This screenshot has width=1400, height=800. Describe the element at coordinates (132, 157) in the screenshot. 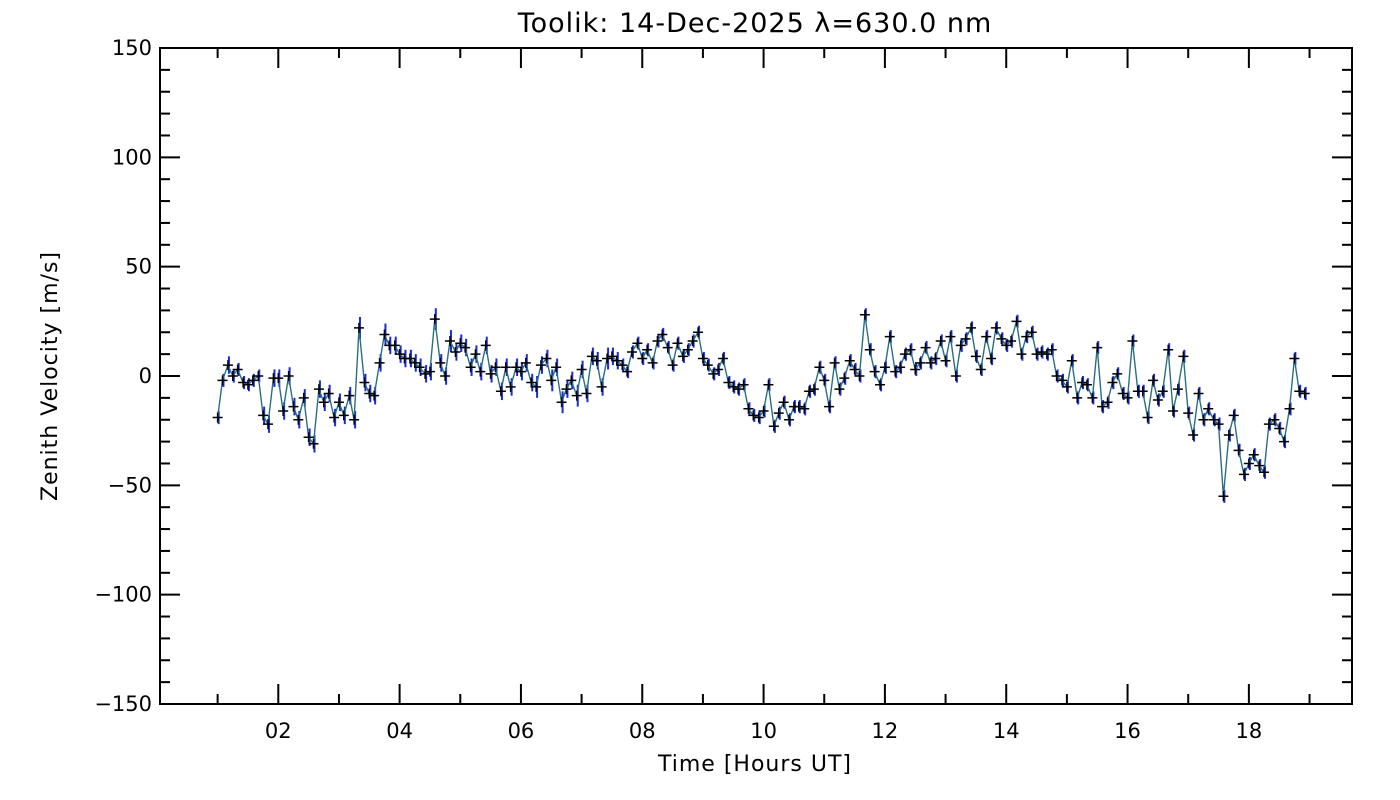

I see `y-tick-label: 100` at that location.